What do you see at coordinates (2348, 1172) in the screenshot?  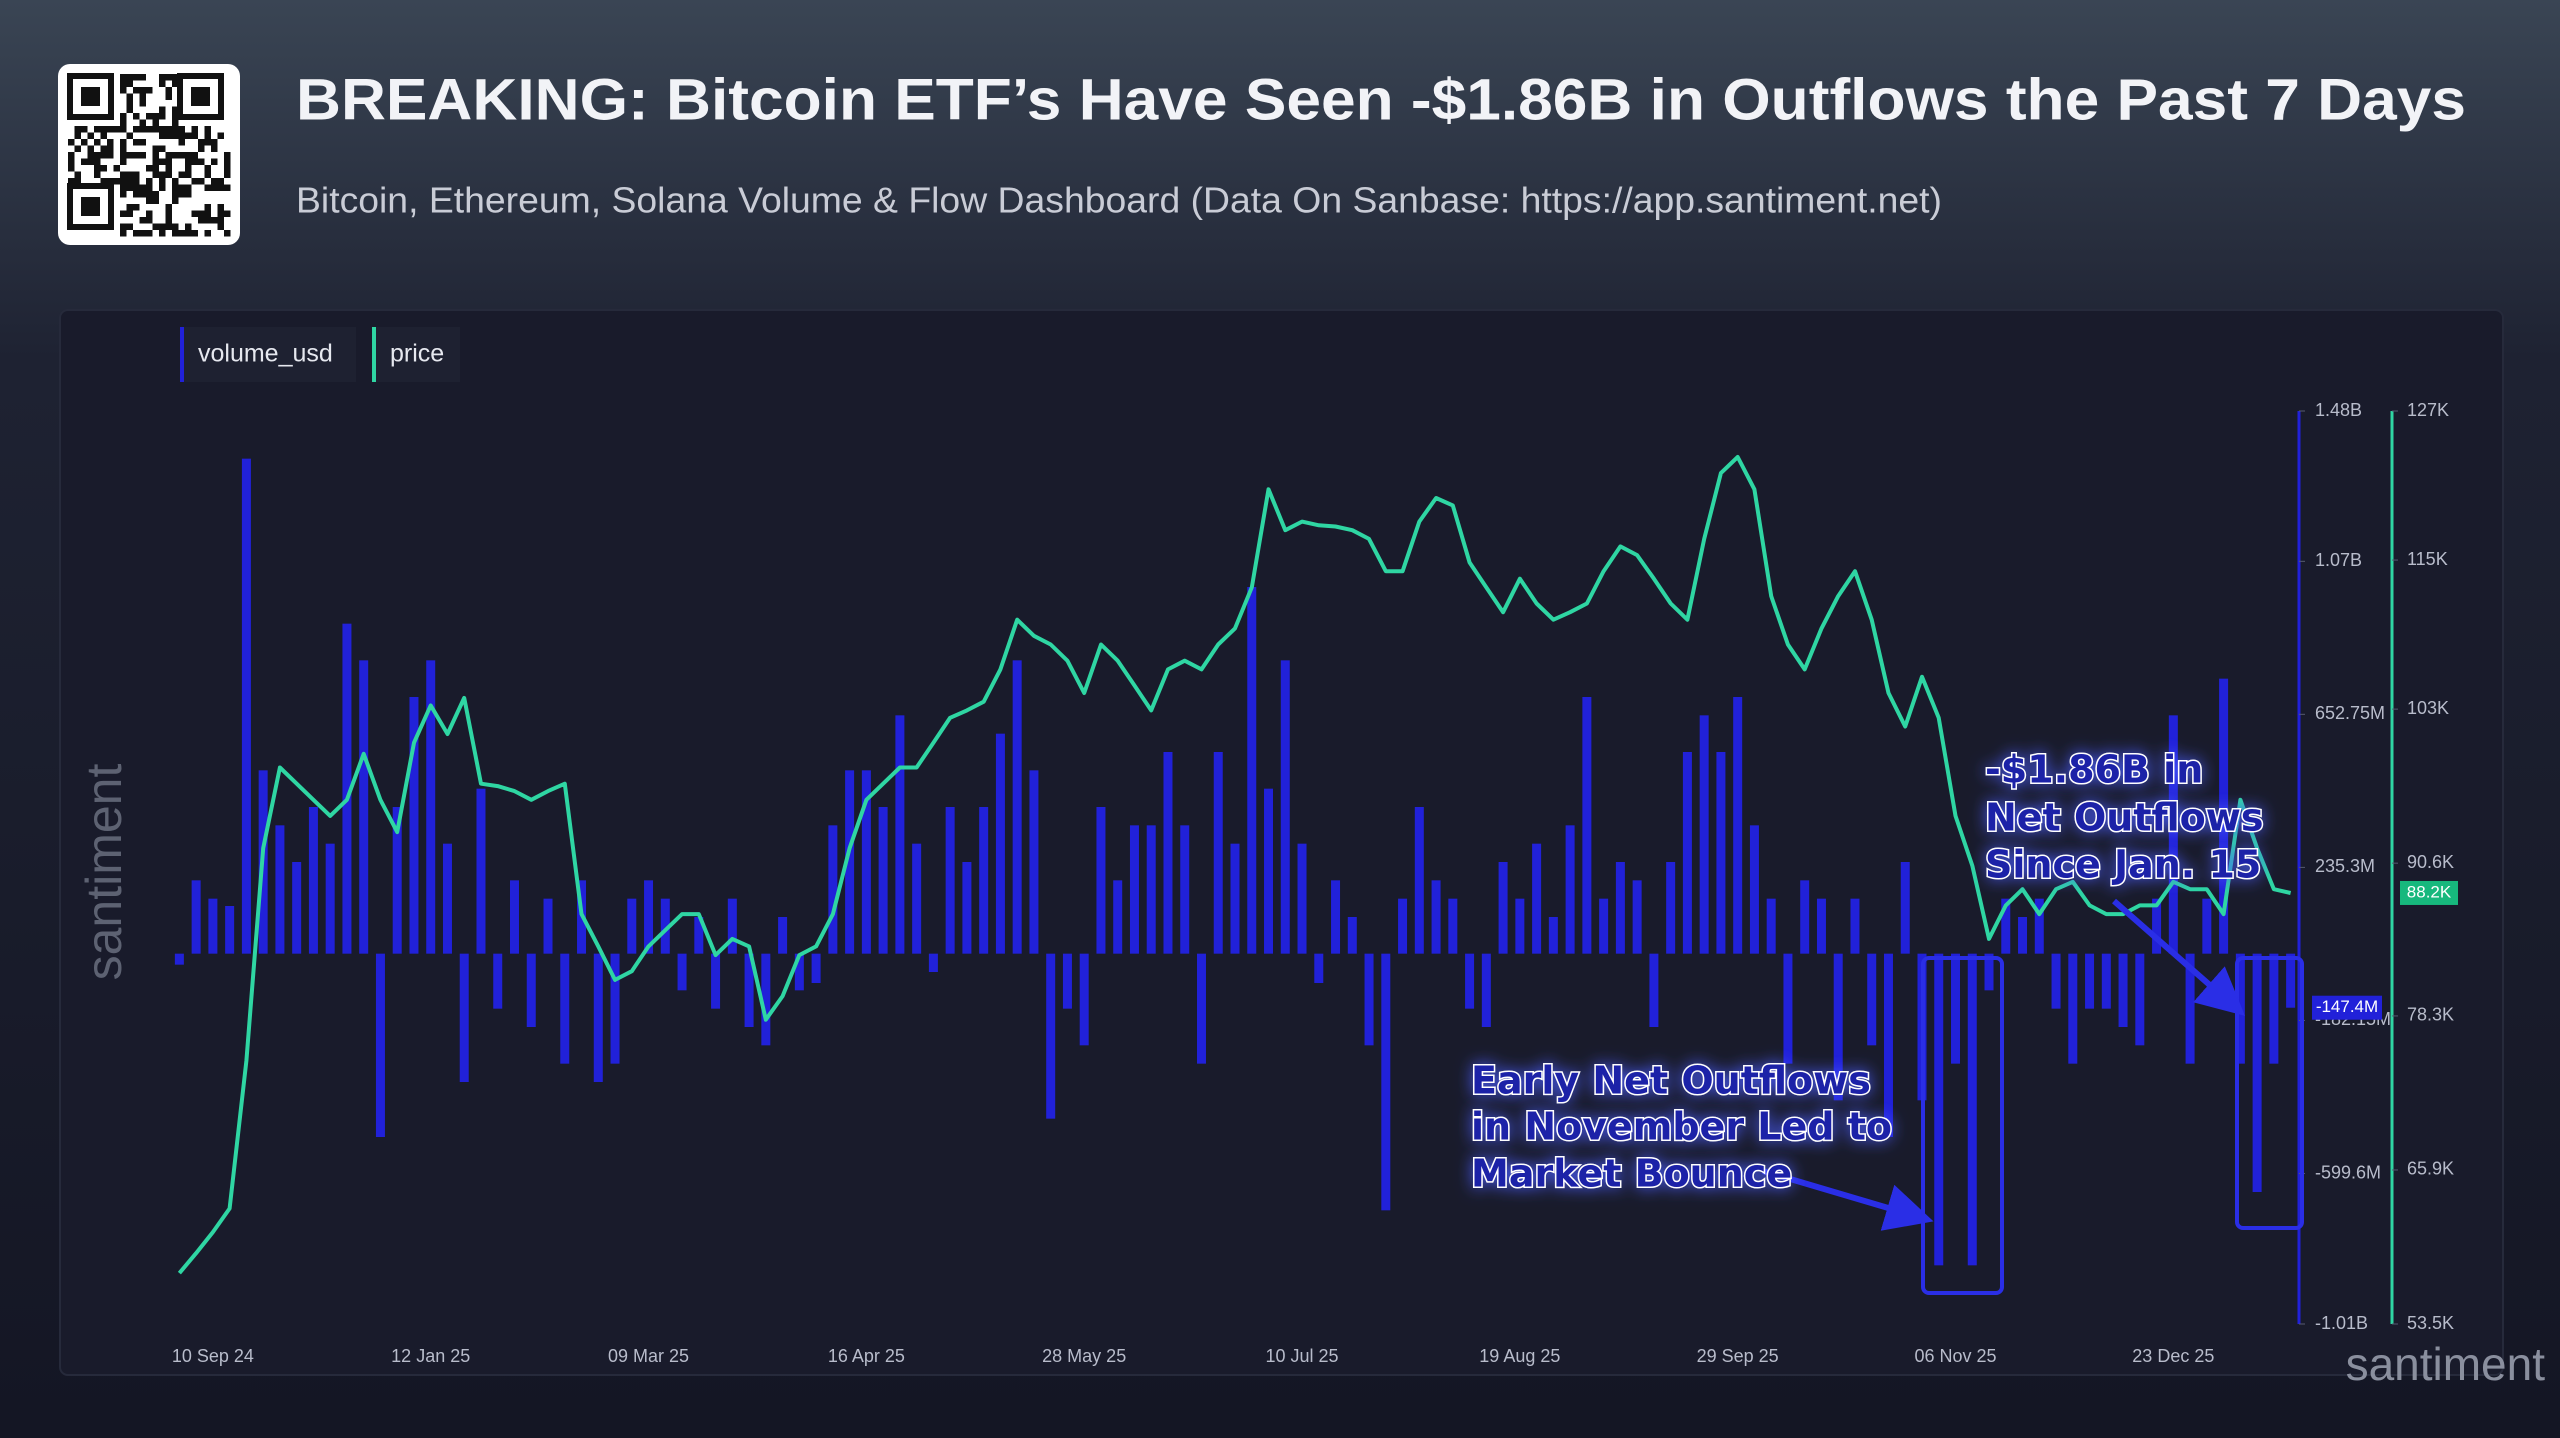 I see `y-tick-label: -599.6M` at bounding box center [2348, 1172].